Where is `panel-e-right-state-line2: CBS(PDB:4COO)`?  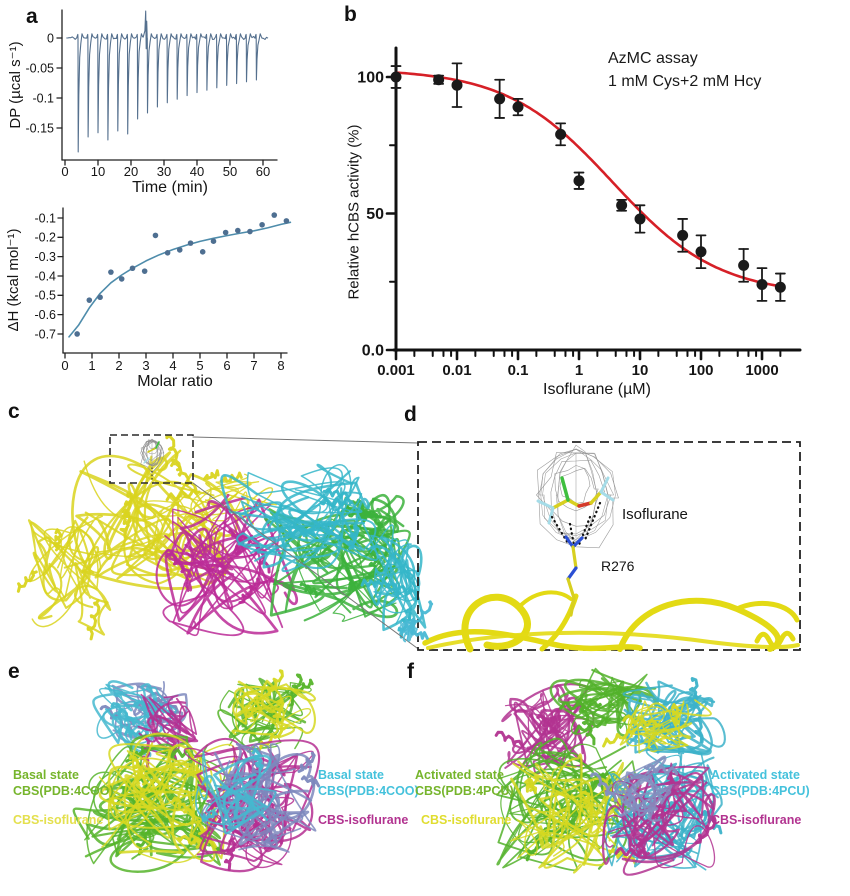
panel-e-right-state-line2: CBS(PDB:4COO) is located at coordinates (368, 791).